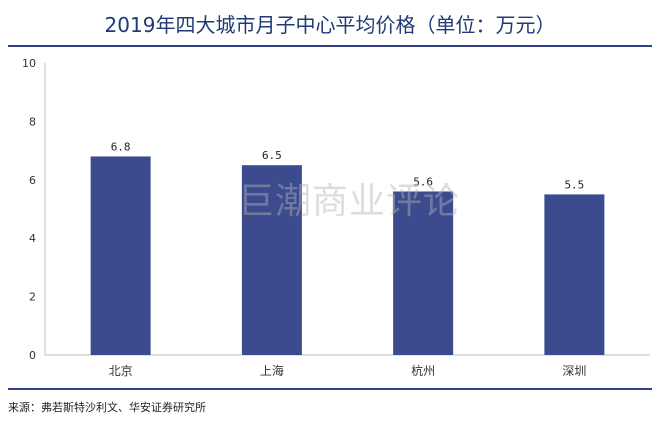 This screenshot has width=660, height=433. What do you see at coordinates (32, 355) in the screenshot?
I see `y-tick-label: 0` at bounding box center [32, 355].